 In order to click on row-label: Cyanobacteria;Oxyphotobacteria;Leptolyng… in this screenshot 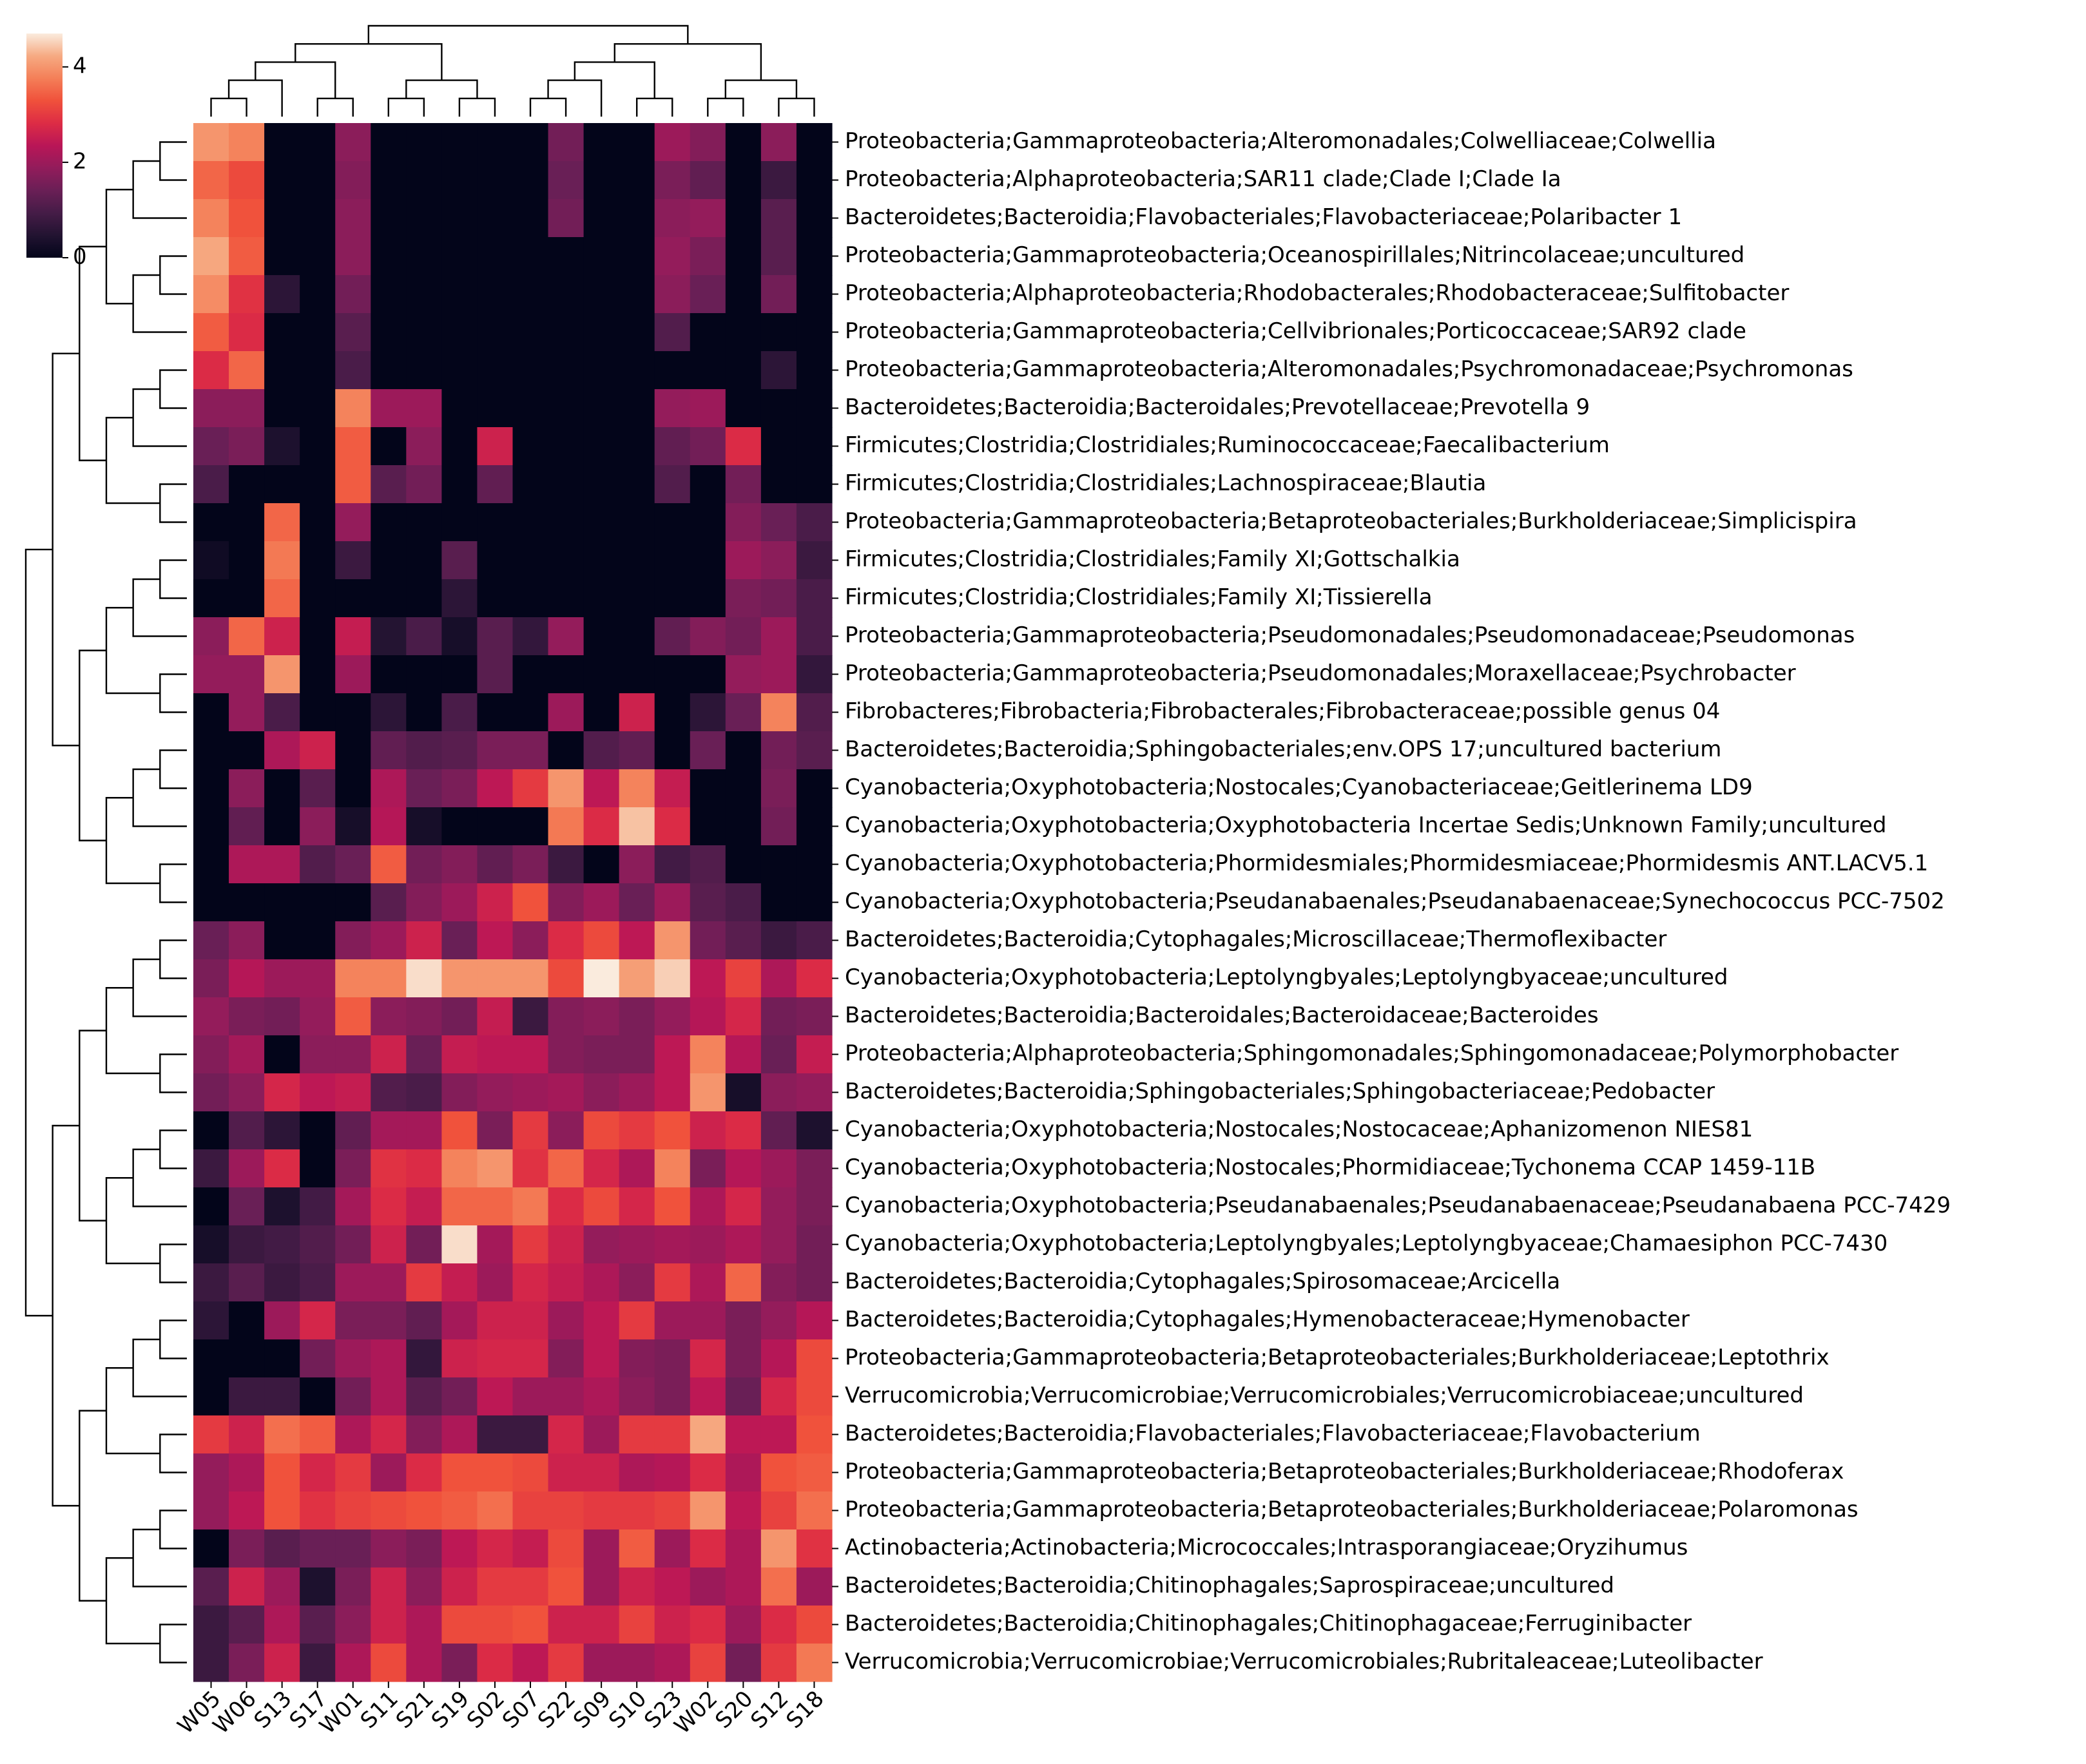, I will do `click(1286, 977)`.